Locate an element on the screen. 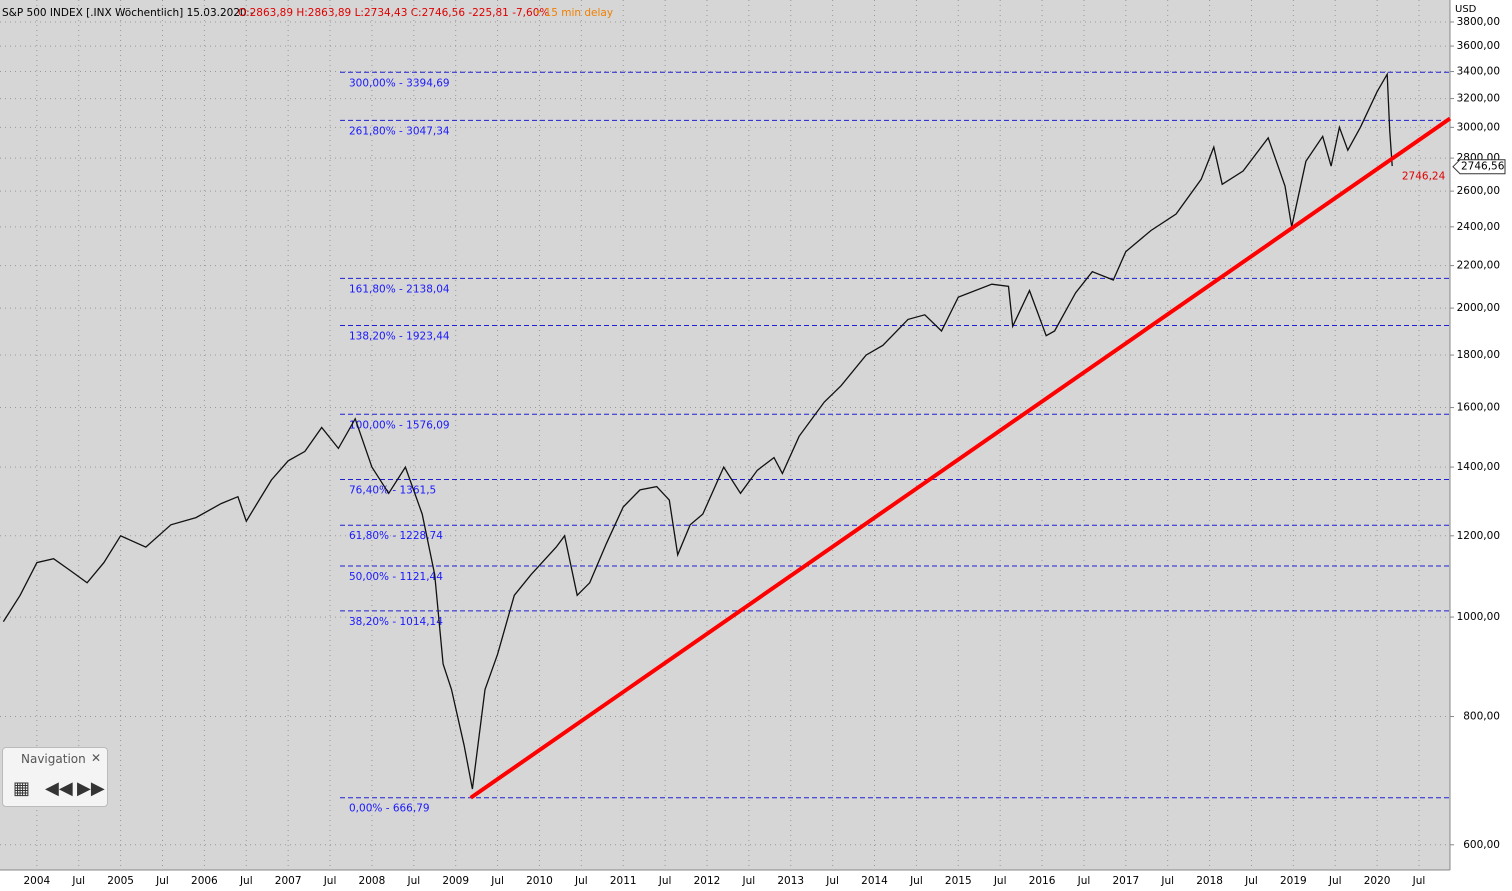 Image resolution: width=1512 pixels, height=891 pixels. fib-label: 261,80% - 3047,34 is located at coordinates (399, 131).